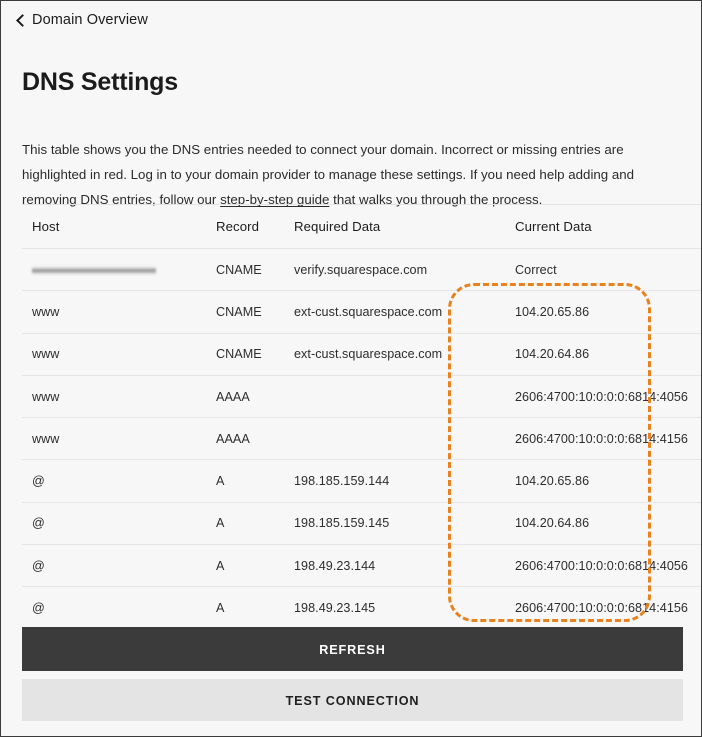 Image resolution: width=702 pixels, height=737 pixels. I want to click on cell-host, so click(118, 269).